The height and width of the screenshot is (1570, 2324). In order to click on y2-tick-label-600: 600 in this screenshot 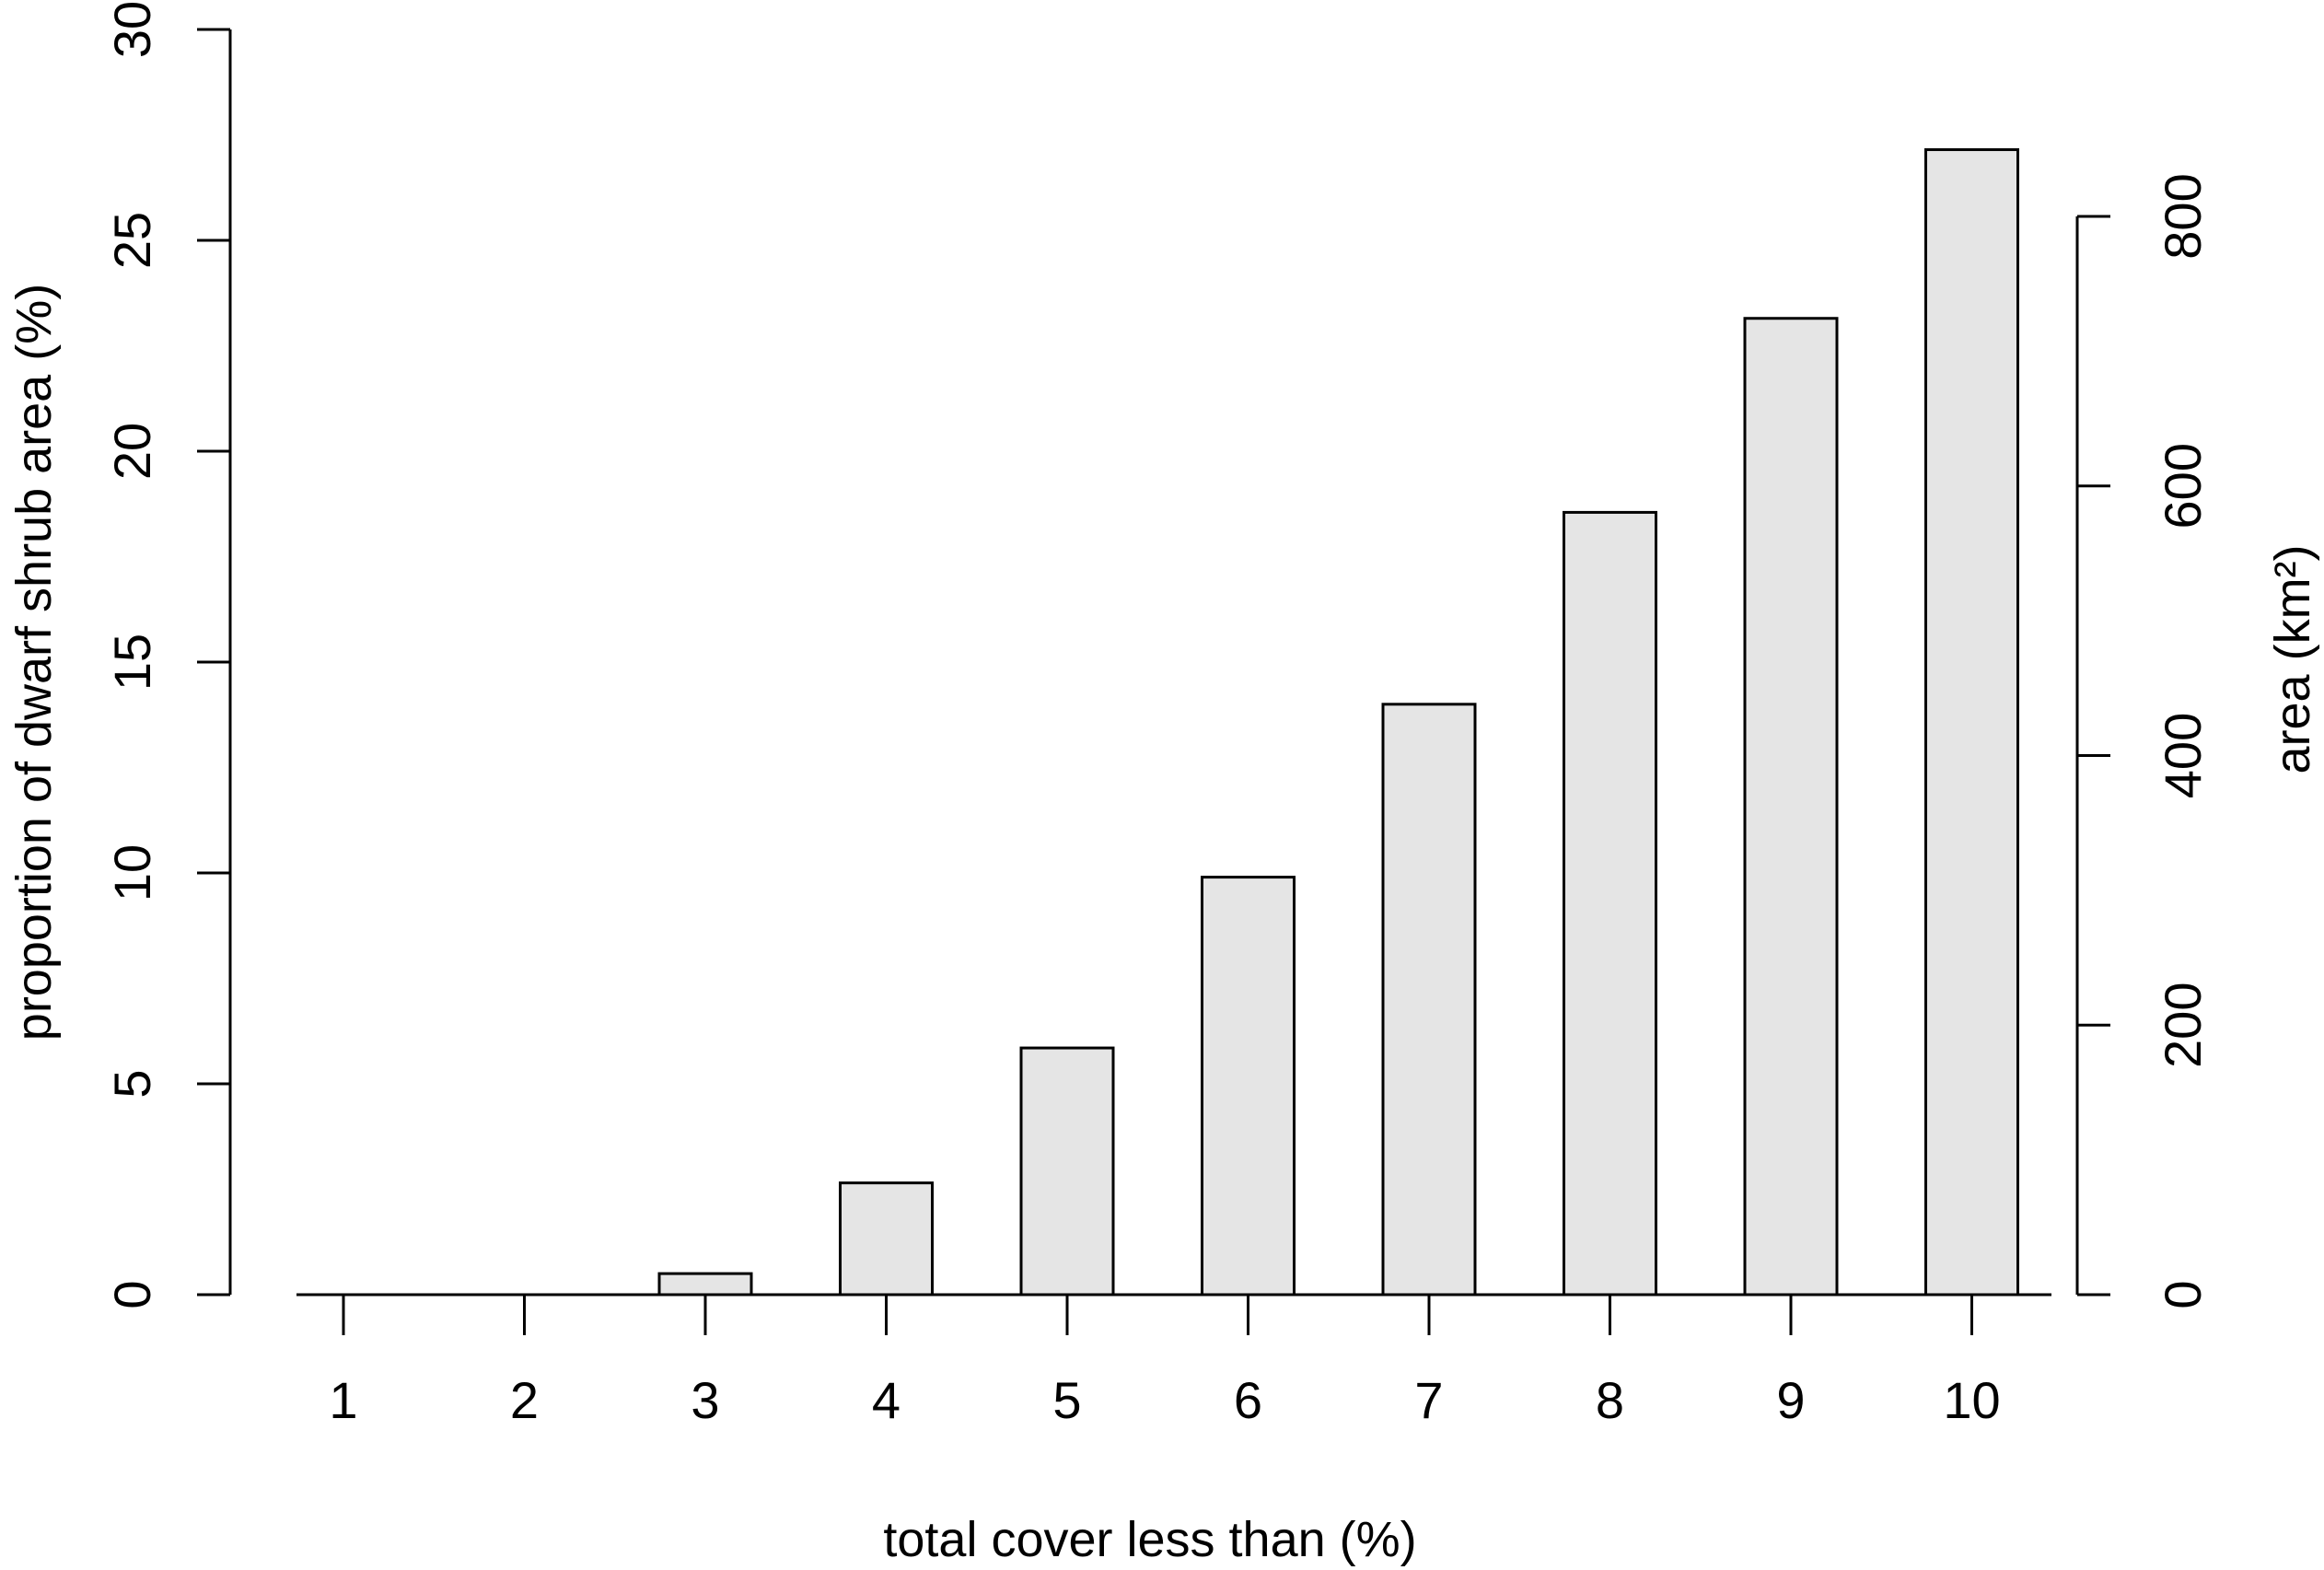, I will do `click(2183, 486)`.